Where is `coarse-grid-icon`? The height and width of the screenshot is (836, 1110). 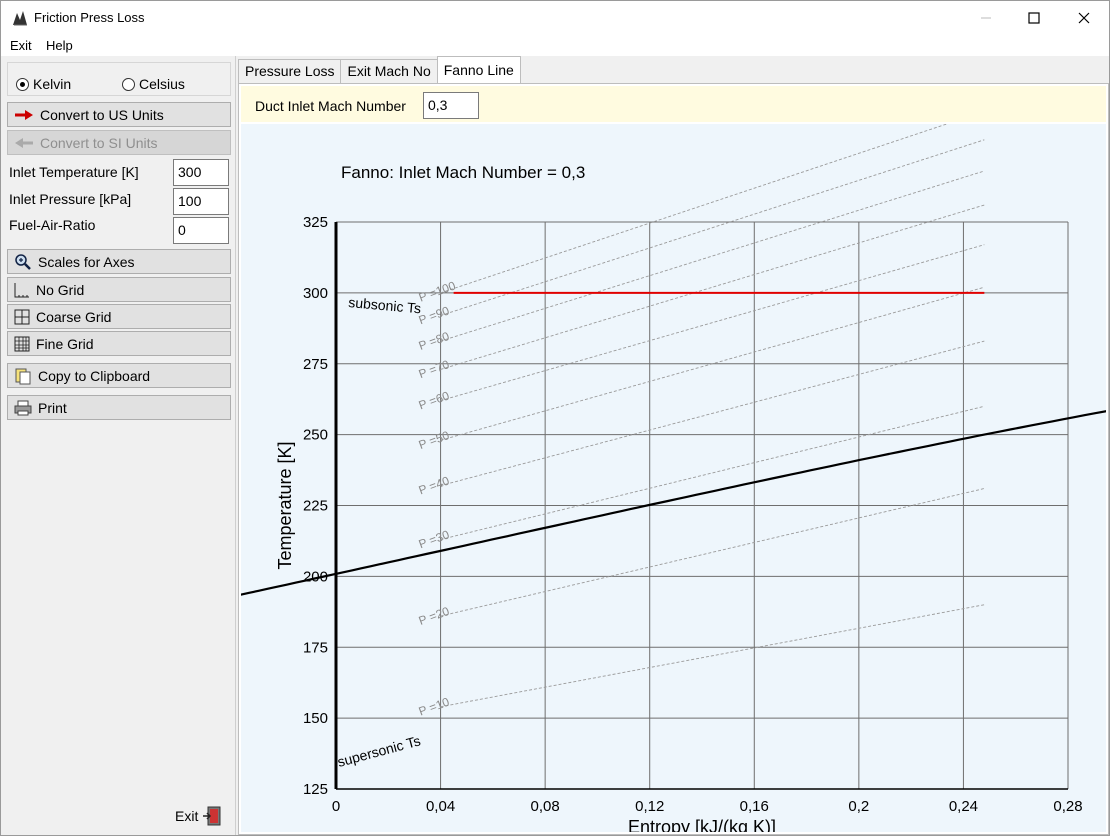 coarse-grid-icon is located at coordinates (22, 316).